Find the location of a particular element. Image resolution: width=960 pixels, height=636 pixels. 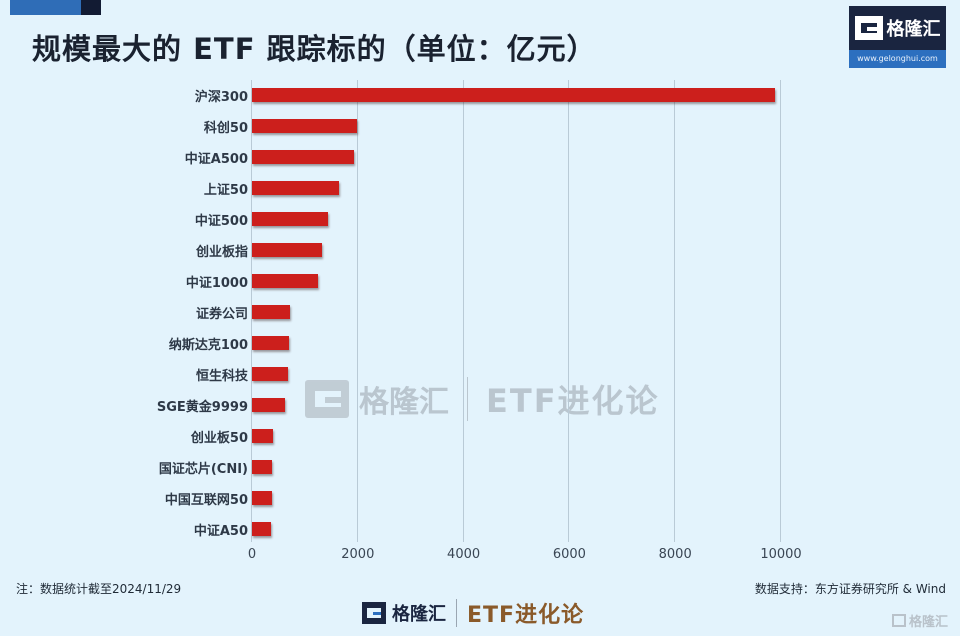

accent-block-blue is located at coordinates (45, 7).